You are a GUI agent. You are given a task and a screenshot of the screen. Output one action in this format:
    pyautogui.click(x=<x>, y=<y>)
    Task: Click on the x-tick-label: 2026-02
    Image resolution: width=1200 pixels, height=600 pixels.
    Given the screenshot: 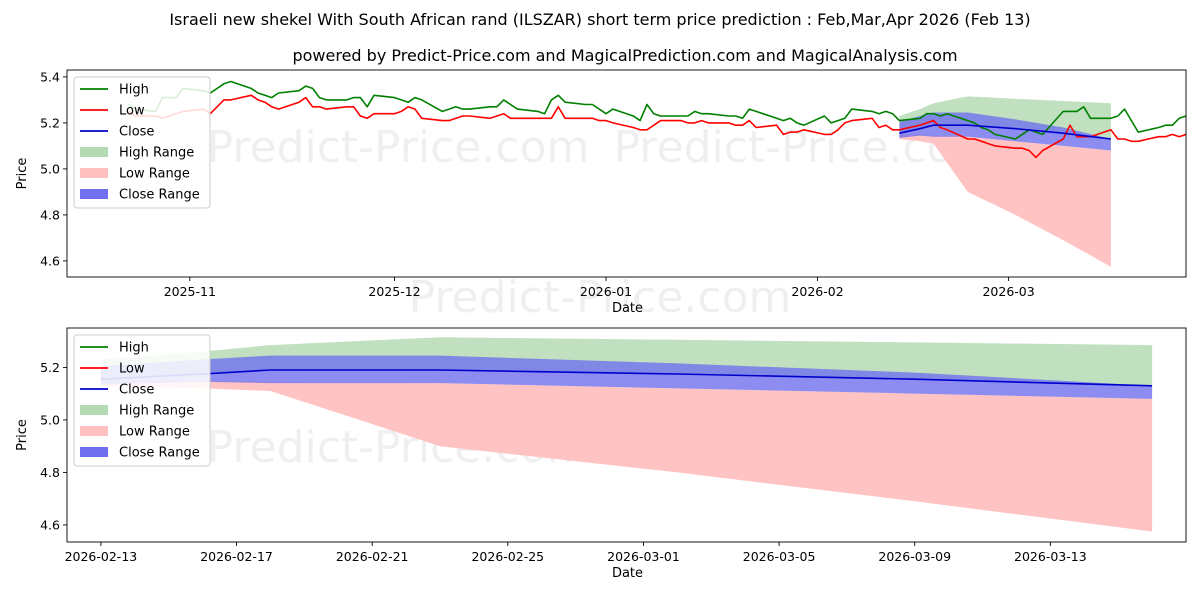 What is the action you would take?
    pyautogui.click(x=817, y=291)
    